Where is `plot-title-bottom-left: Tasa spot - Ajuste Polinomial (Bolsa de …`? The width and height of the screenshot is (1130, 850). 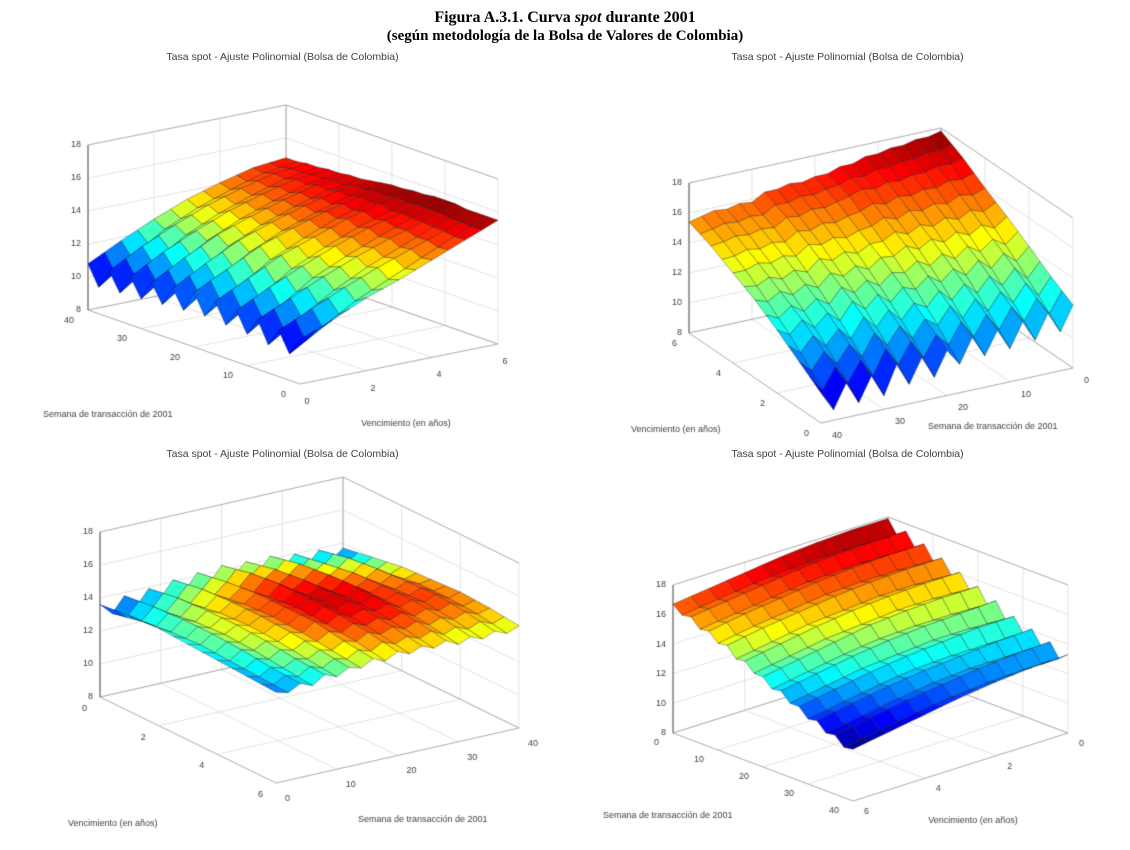
plot-title-bottom-left: Tasa spot - Ajuste Polinomial (Bolsa de … is located at coordinates (282, 454).